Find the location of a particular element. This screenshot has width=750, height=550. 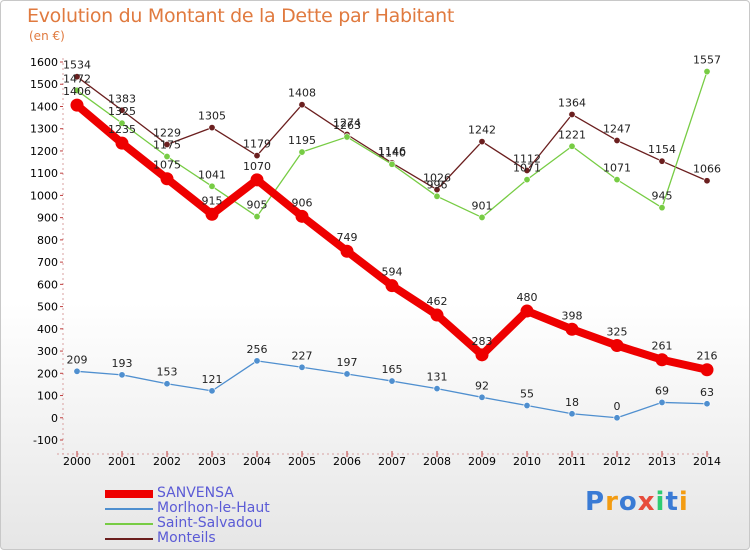

data-label: 1472 is located at coordinates (77, 78).